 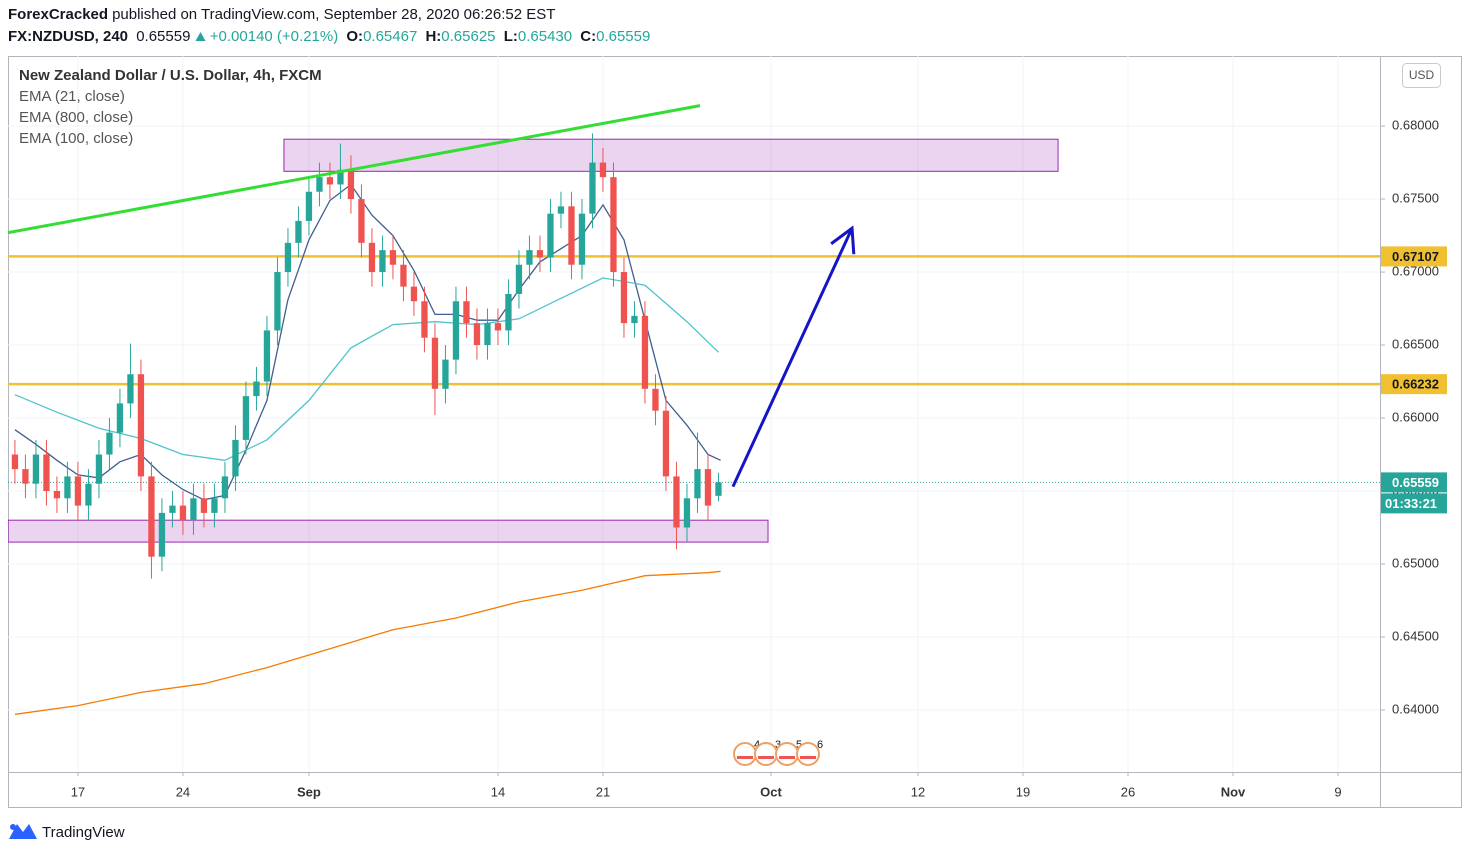 What do you see at coordinates (355, 36) in the screenshot?
I see `ohlc-label: O:` at bounding box center [355, 36].